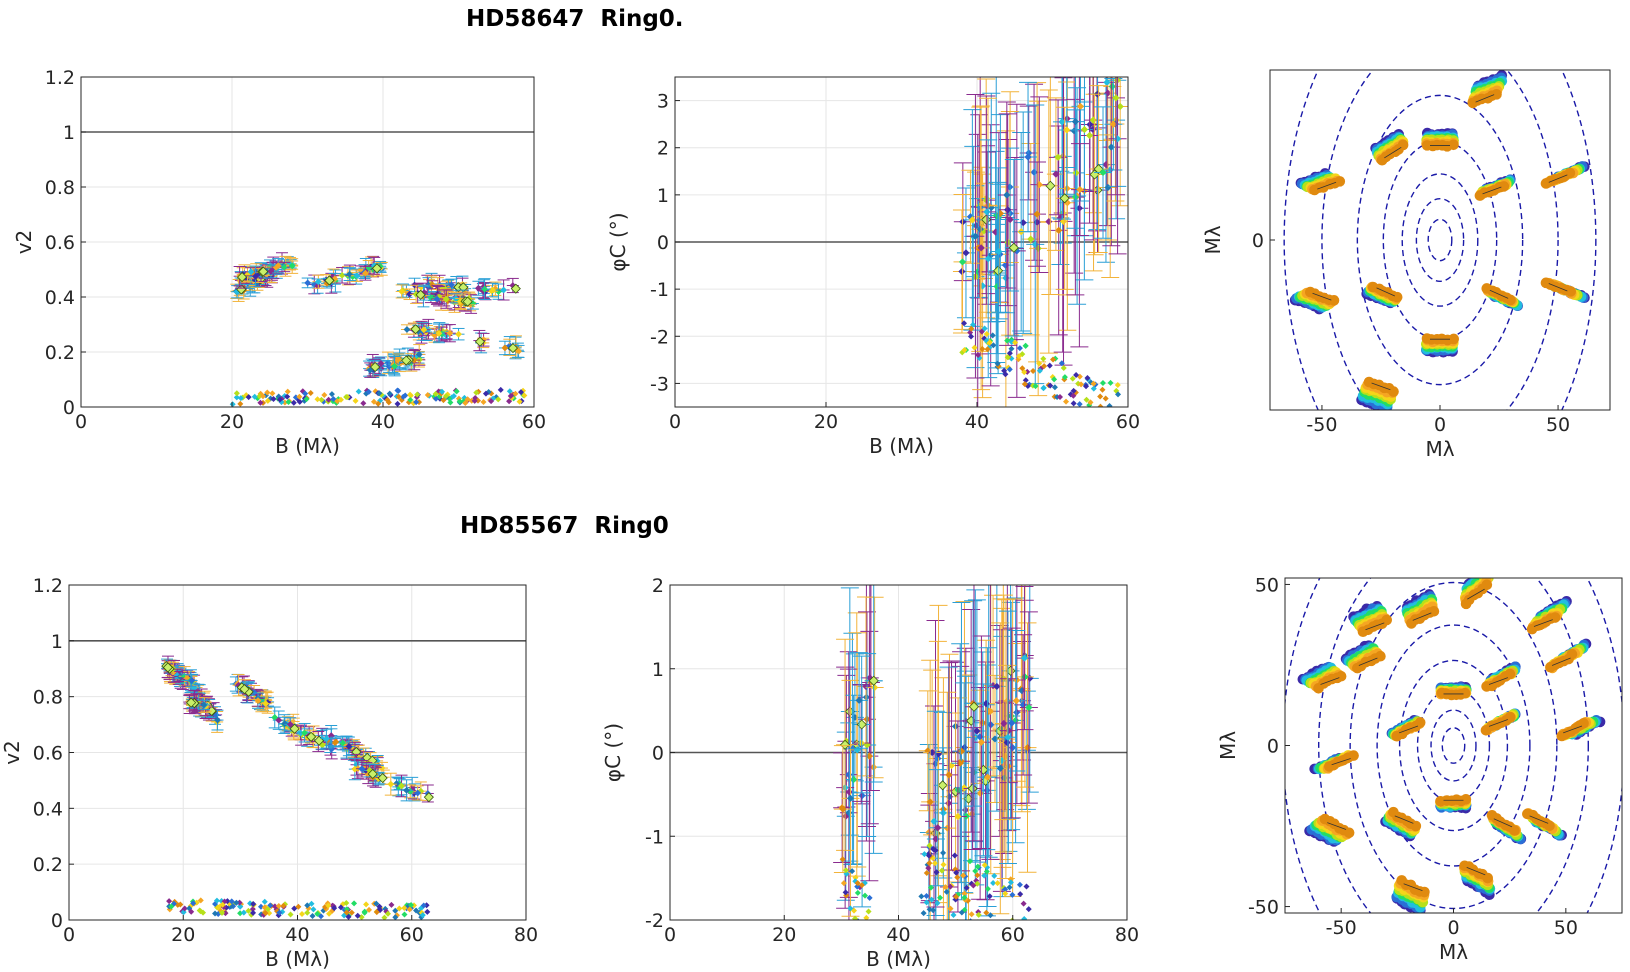 The image size is (1630, 972). What do you see at coordinates (1321, 425) in the screenshot?
I see `x-tick-label: -50` at bounding box center [1321, 425].